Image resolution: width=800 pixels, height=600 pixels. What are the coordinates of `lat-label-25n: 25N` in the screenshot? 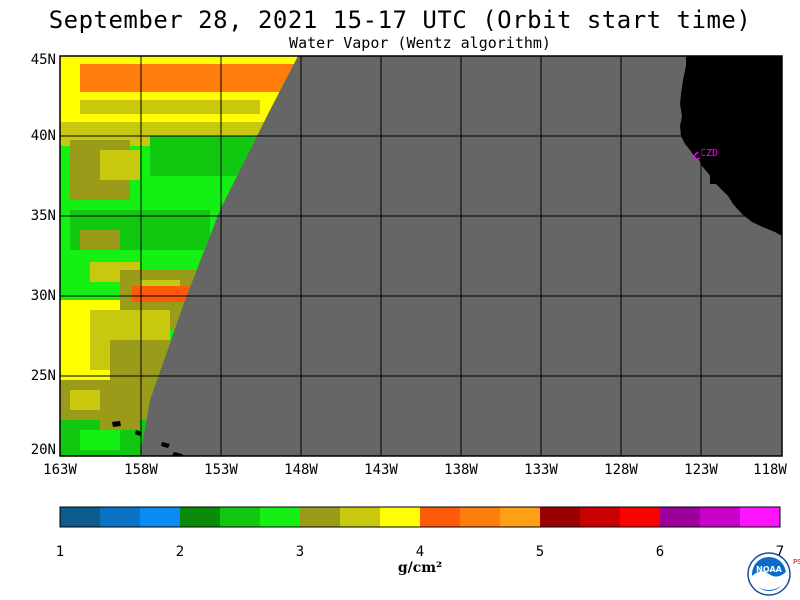 It's located at (43, 376).